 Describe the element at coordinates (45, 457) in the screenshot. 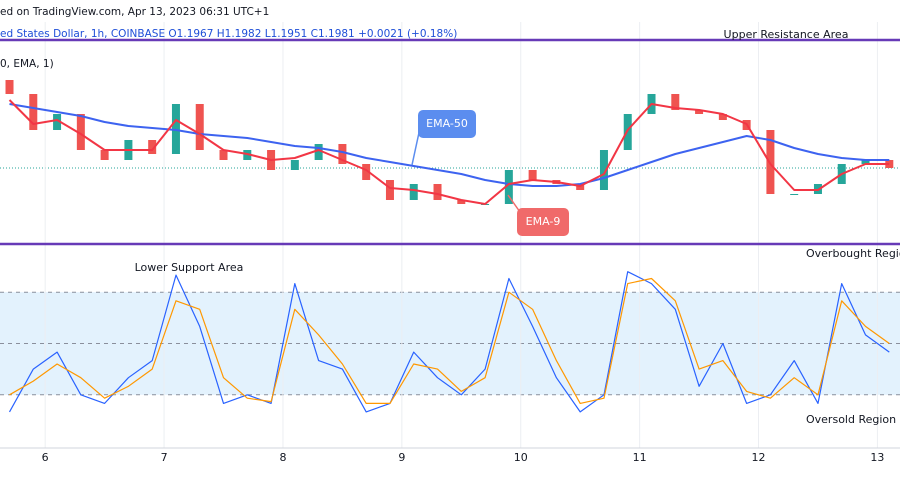

I see `x-tick-label: 6` at that location.